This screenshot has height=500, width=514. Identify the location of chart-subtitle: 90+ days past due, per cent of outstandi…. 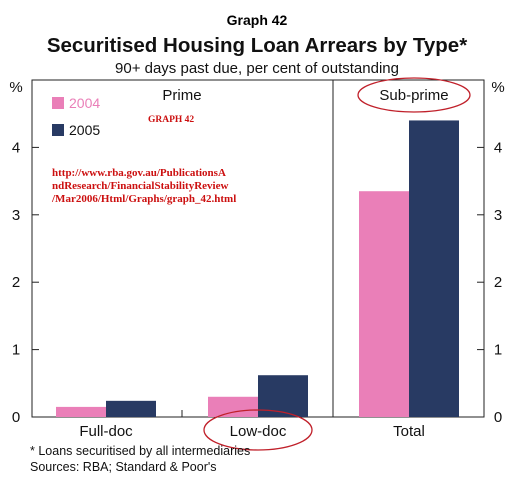
(257, 68).